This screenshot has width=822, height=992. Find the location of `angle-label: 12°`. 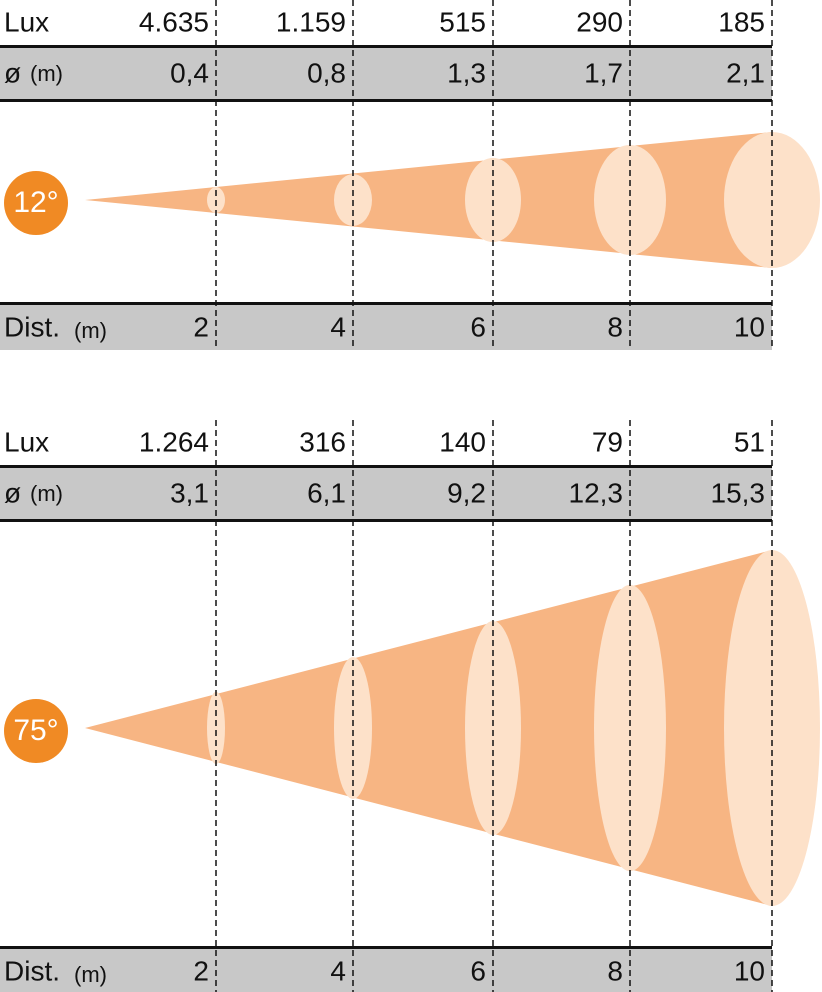

angle-label: 12° is located at coordinates (35, 202).